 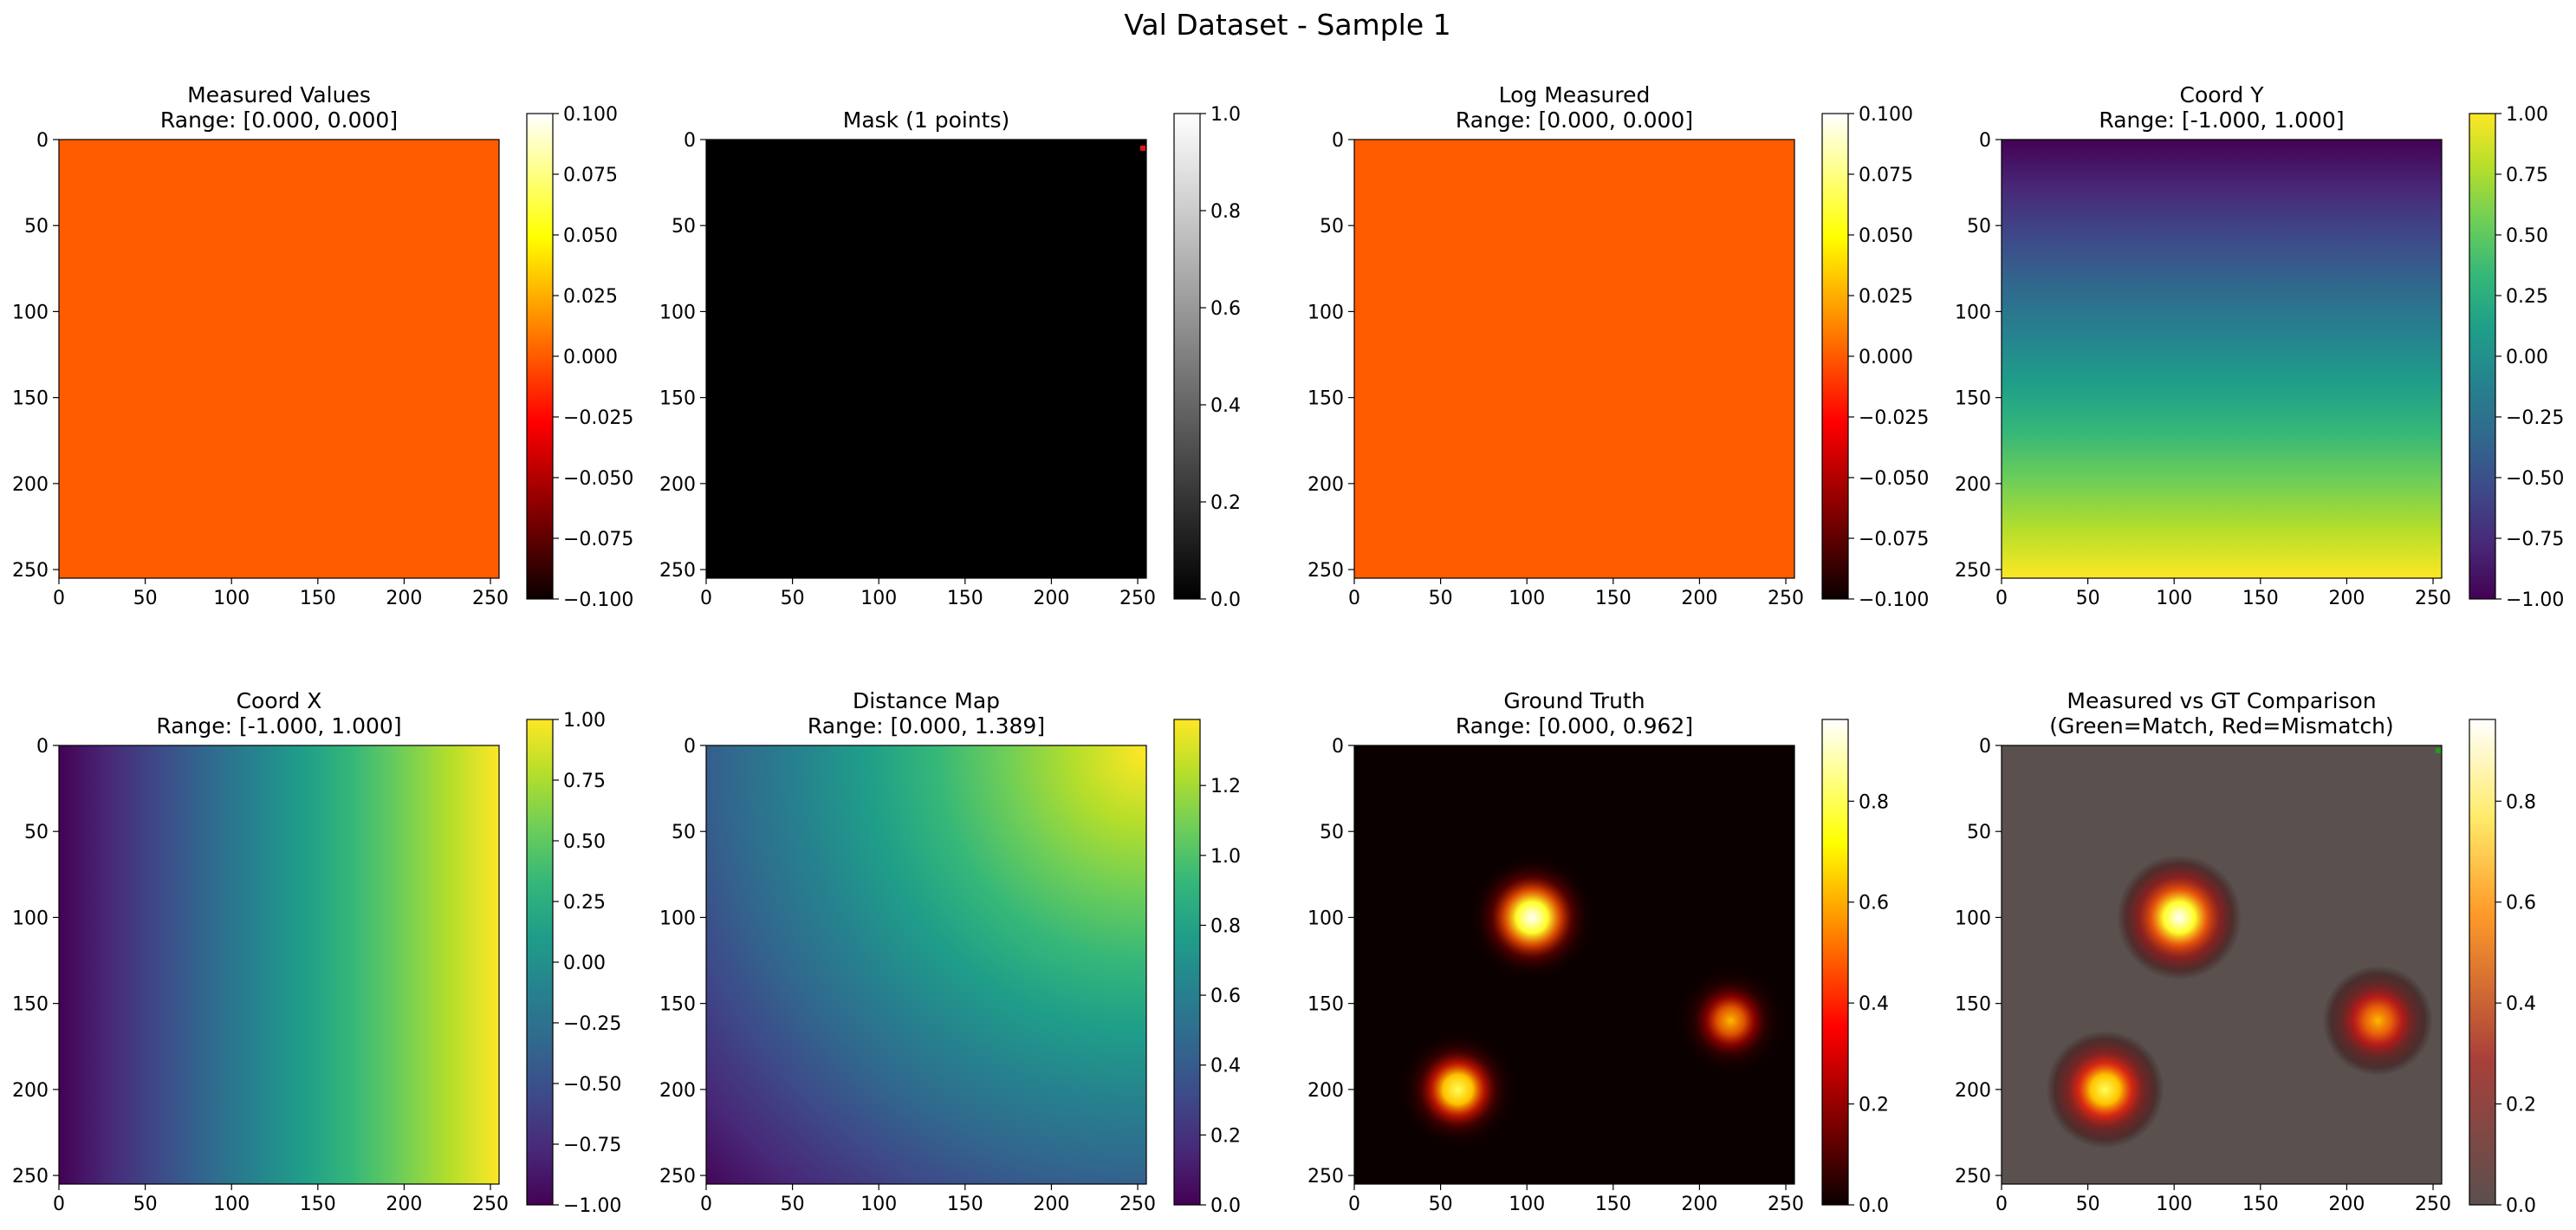 I want to click on subplot-title-line: Range: [0.000, 0.962], so click(x=1574, y=726).